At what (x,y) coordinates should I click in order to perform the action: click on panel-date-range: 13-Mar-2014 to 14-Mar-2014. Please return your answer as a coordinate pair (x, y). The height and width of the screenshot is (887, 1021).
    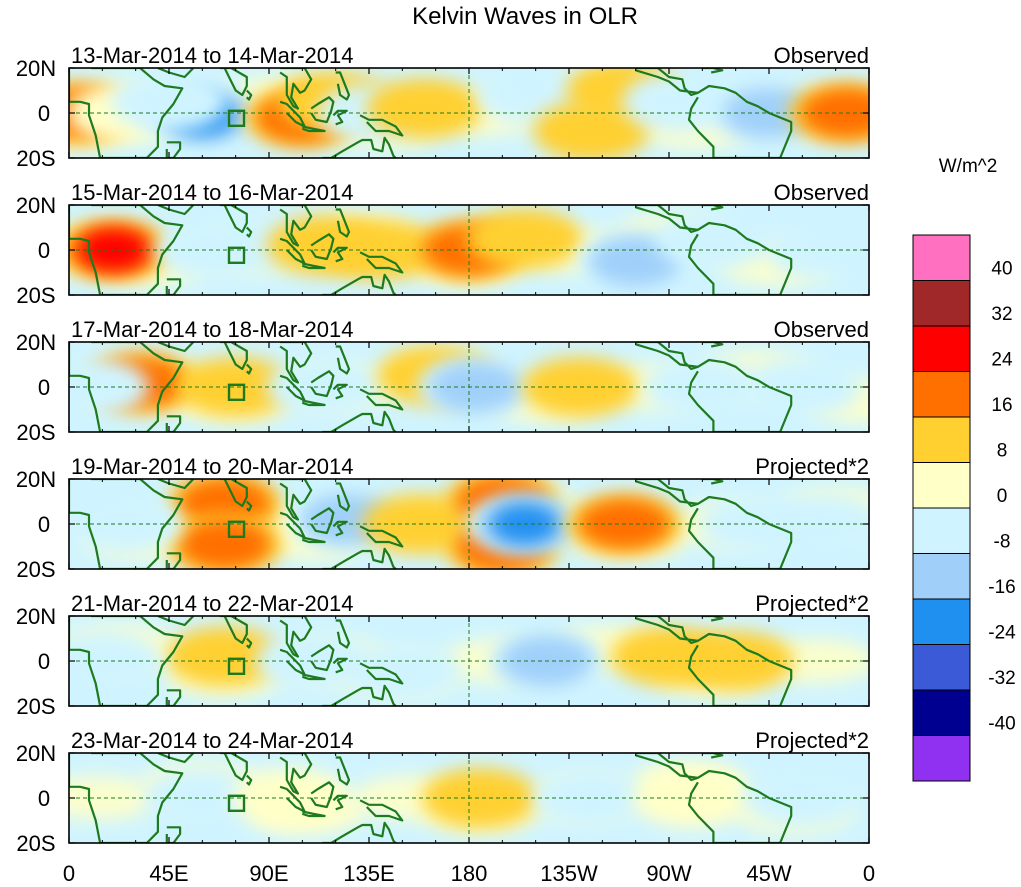
    Looking at the image, I should click on (212, 55).